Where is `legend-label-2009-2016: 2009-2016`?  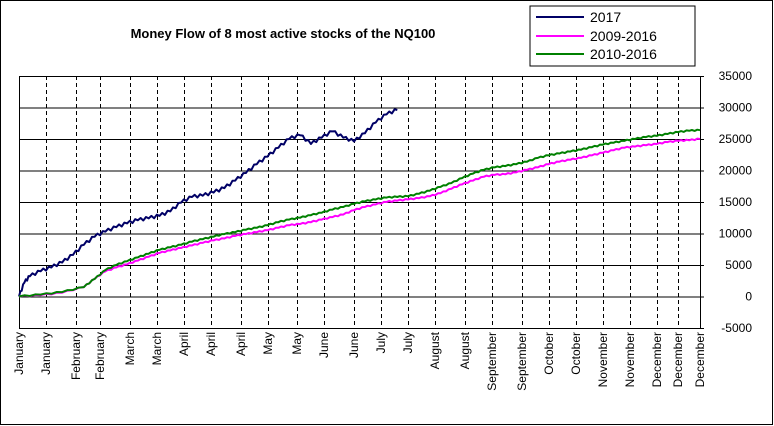 legend-label-2009-2016: 2009-2016 is located at coordinates (623, 36).